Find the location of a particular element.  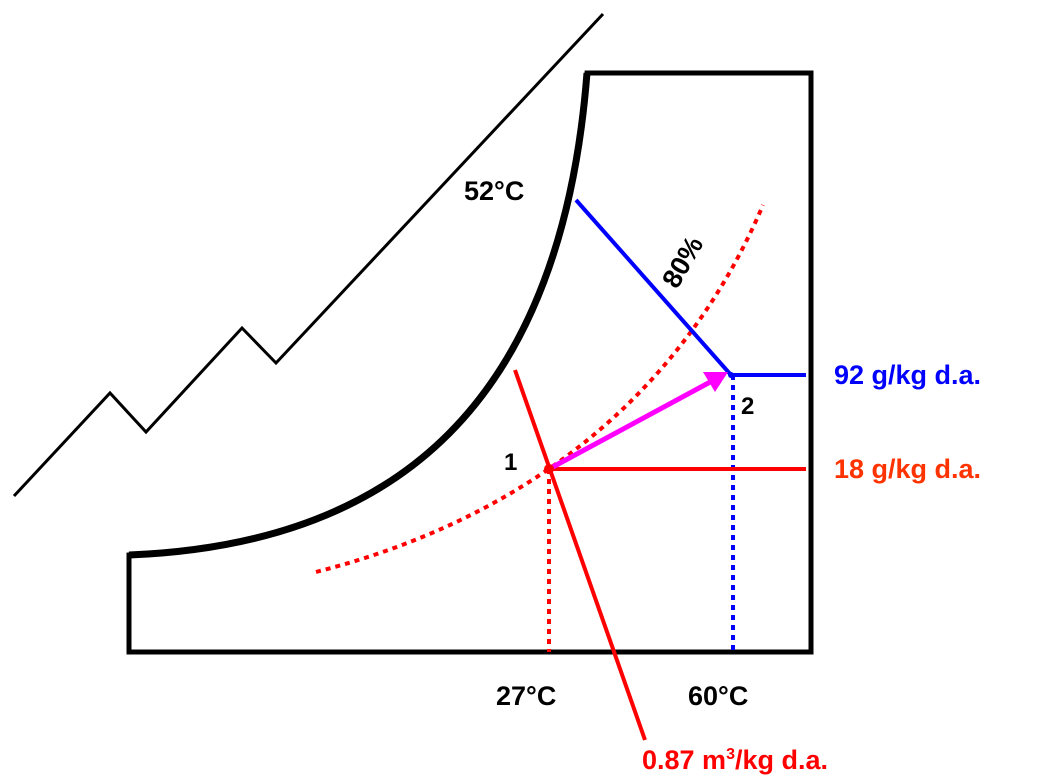

dry-bulb-2-label: 60°C is located at coordinates (718, 696).